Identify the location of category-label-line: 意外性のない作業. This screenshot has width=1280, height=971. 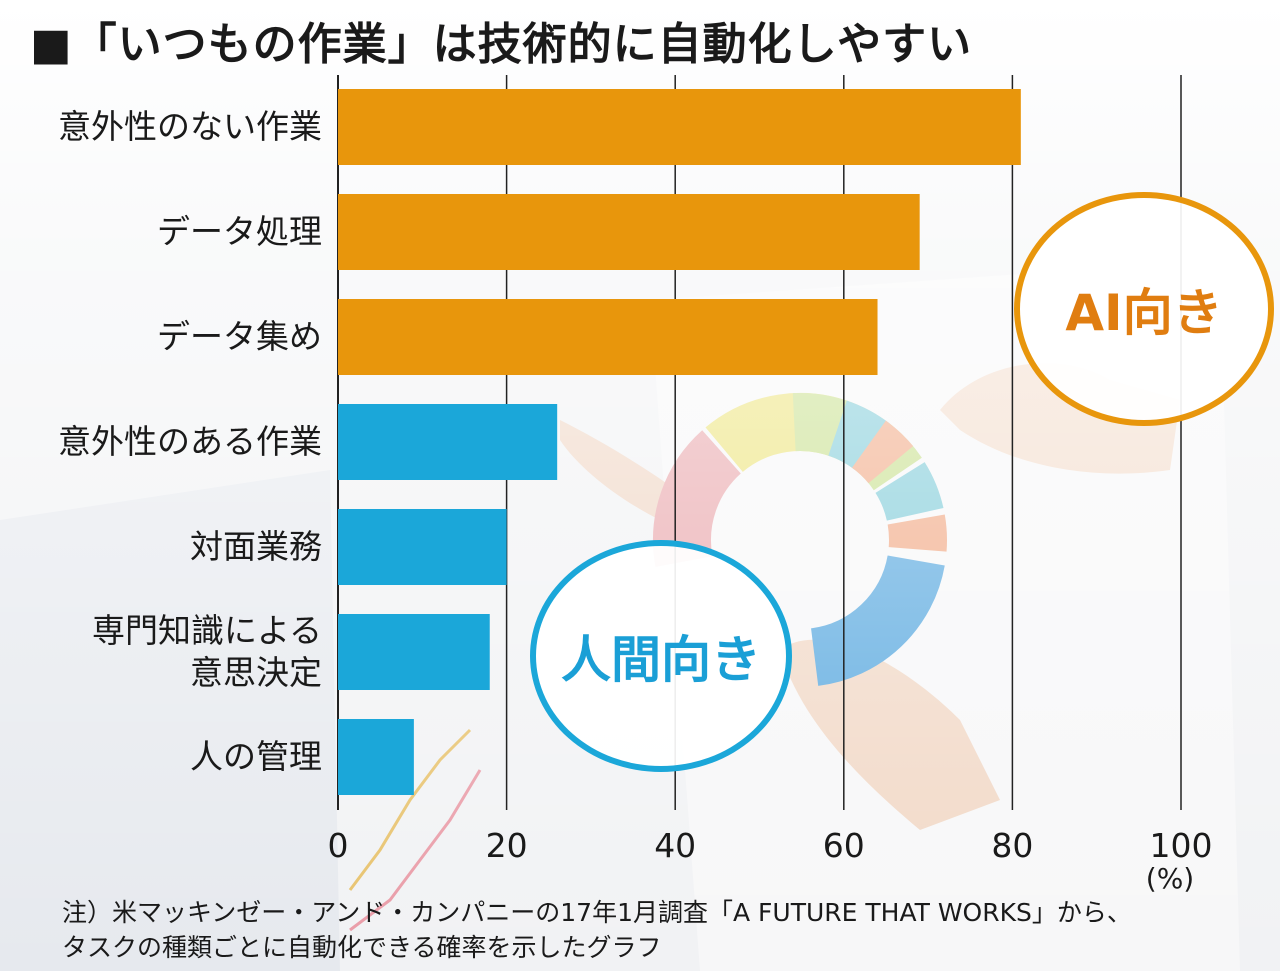
(190, 126).